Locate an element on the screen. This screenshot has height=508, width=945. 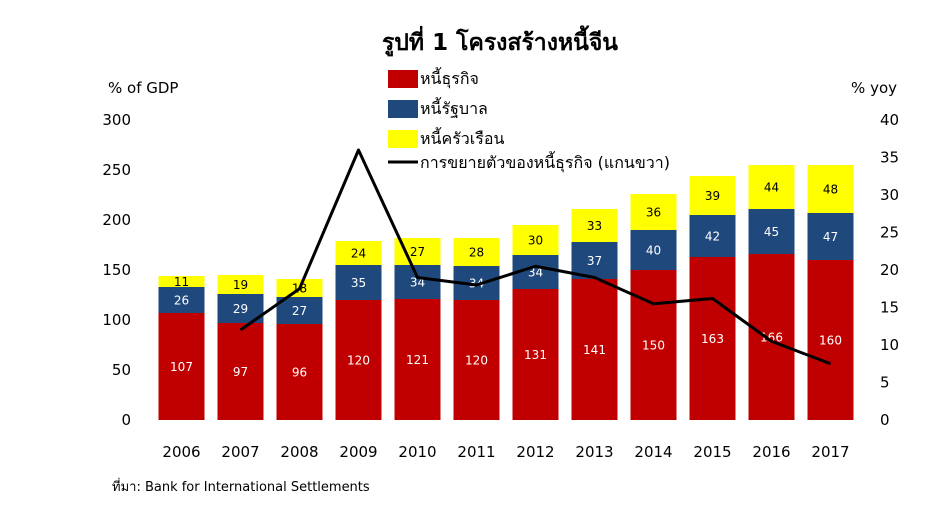
data-label-2017-series-2: 47 is located at coordinates (830, 237).